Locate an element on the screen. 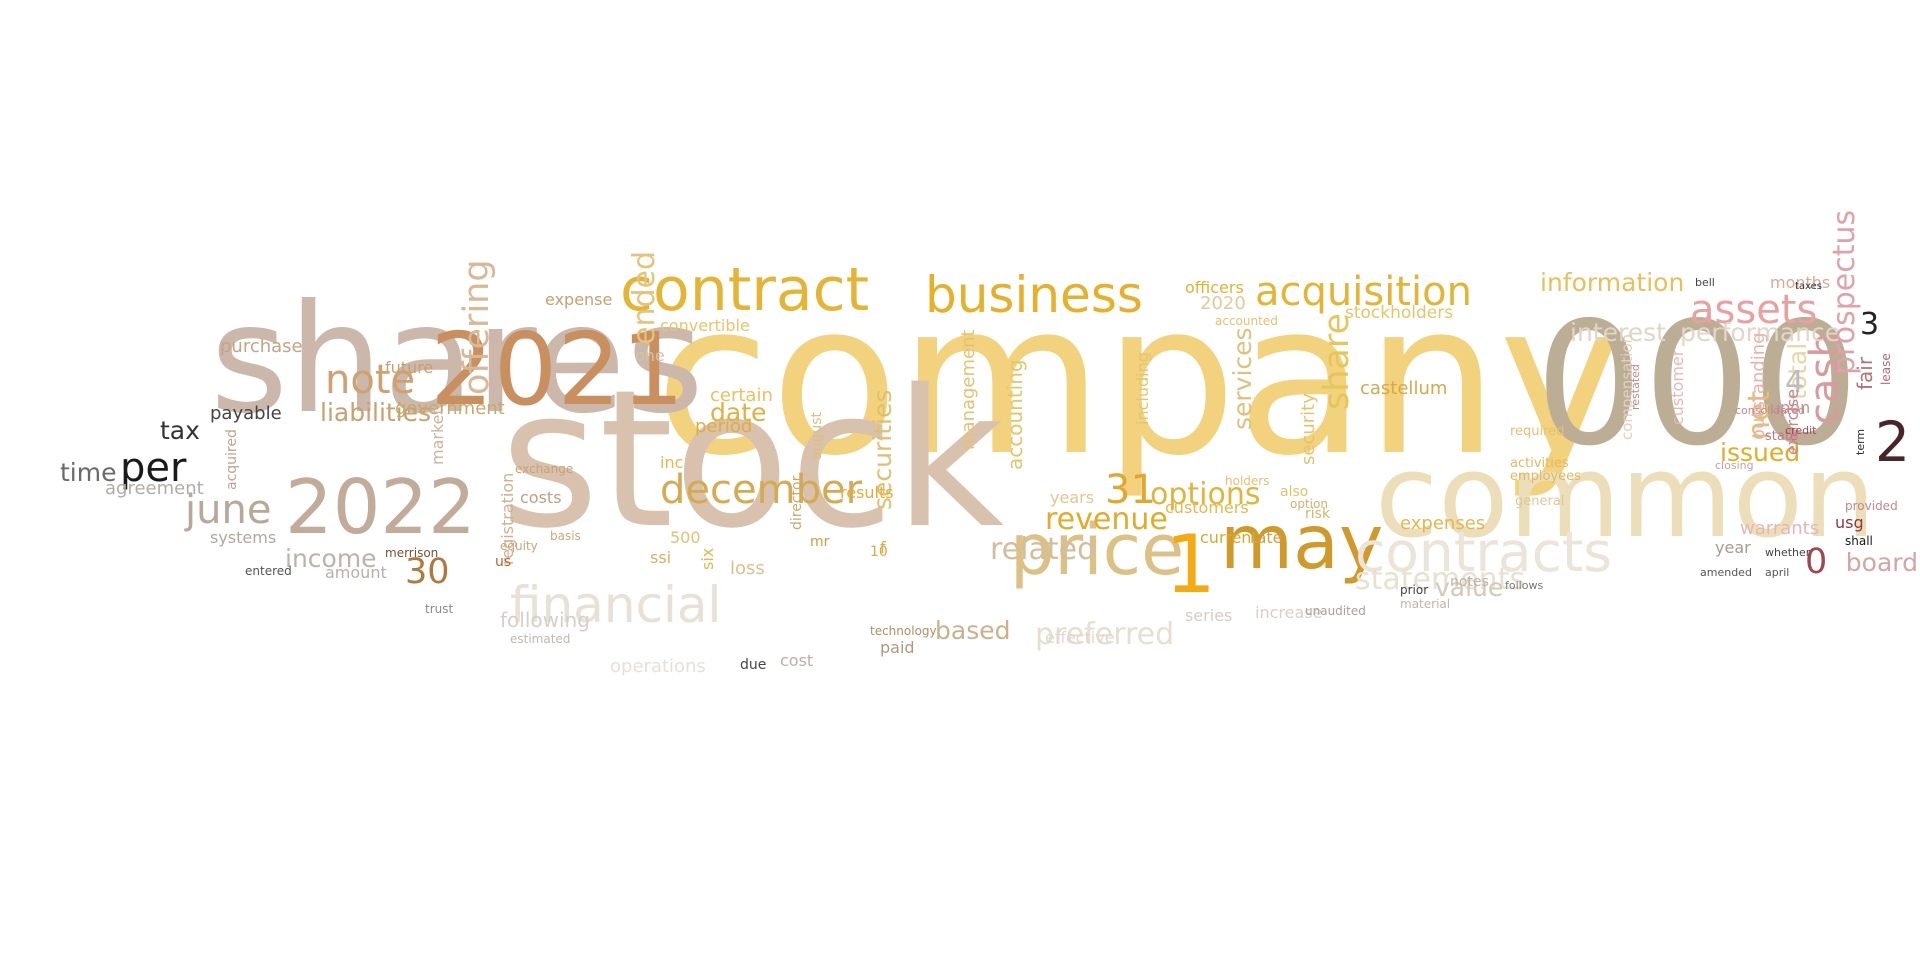 The image size is (1920, 960). cloud-word: financial is located at coordinates (616, 605).